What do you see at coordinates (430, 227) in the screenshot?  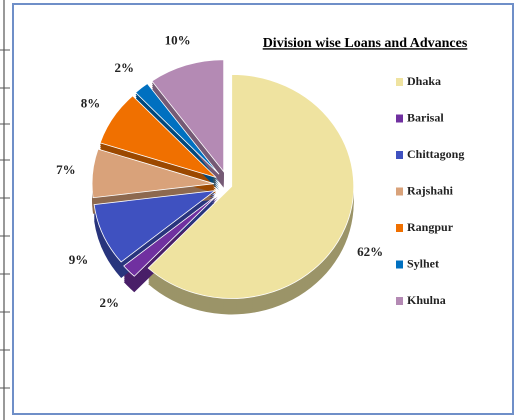 I see `legend-label: Rangpur` at bounding box center [430, 227].